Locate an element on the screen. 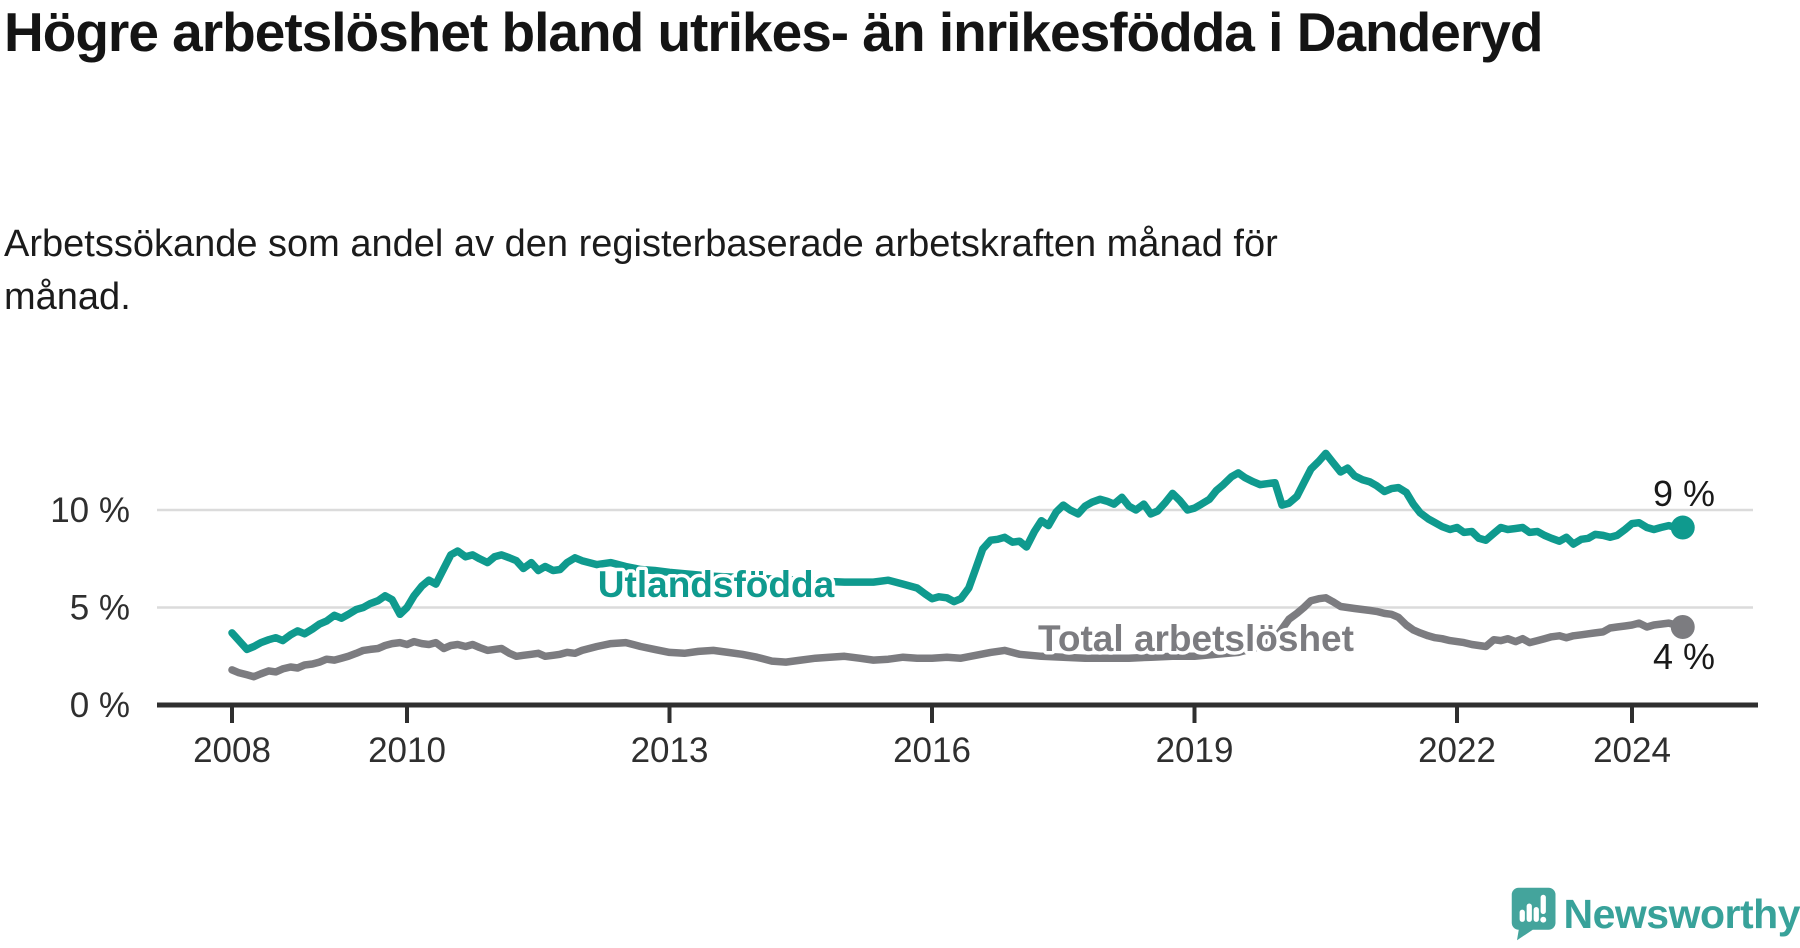 The width and height of the screenshot is (1800, 948). series-end-value-label: 9 % is located at coordinates (1684, 493).